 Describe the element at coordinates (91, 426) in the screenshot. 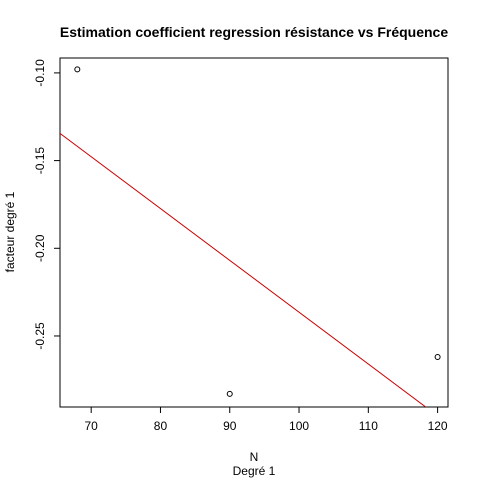

I see `x-tick-label: 70` at that location.